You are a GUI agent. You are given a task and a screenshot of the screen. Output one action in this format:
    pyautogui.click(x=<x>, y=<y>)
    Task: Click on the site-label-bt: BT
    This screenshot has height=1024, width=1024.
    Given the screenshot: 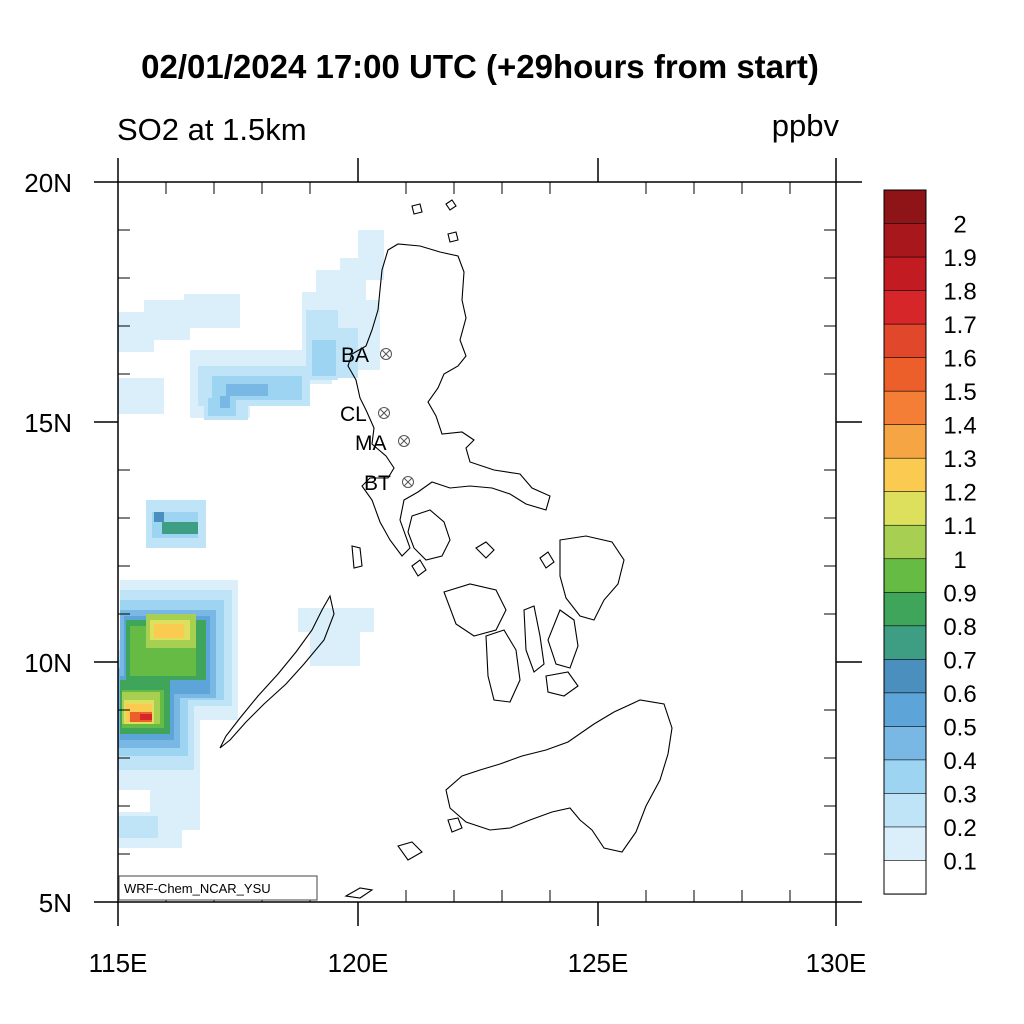 What is the action you would take?
    pyautogui.click(x=377, y=483)
    